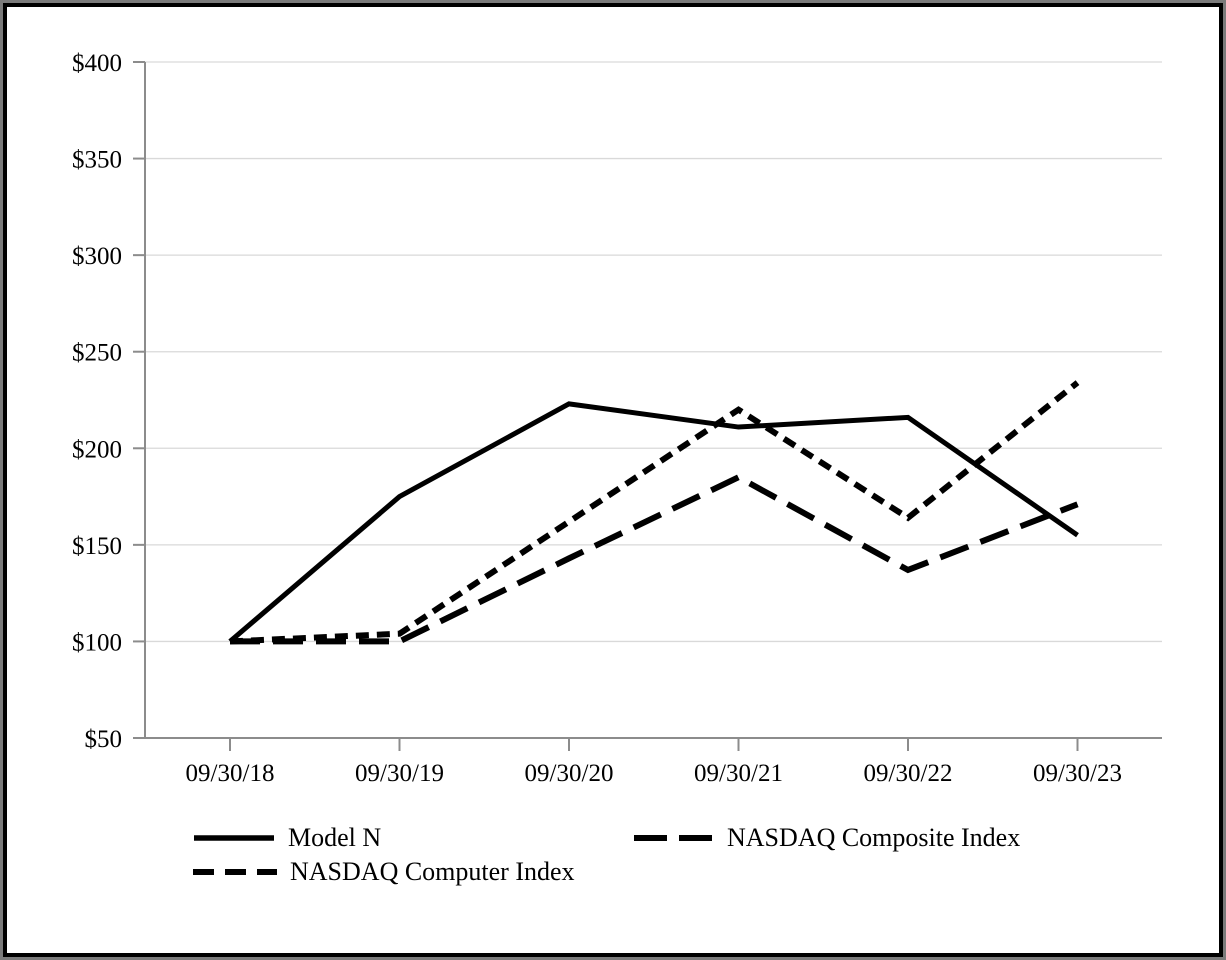 The width and height of the screenshot is (1226, 960). I want to click on legend-item-nasdaq-computer-index: NASDAQ Computer Index, so click(384, 872).